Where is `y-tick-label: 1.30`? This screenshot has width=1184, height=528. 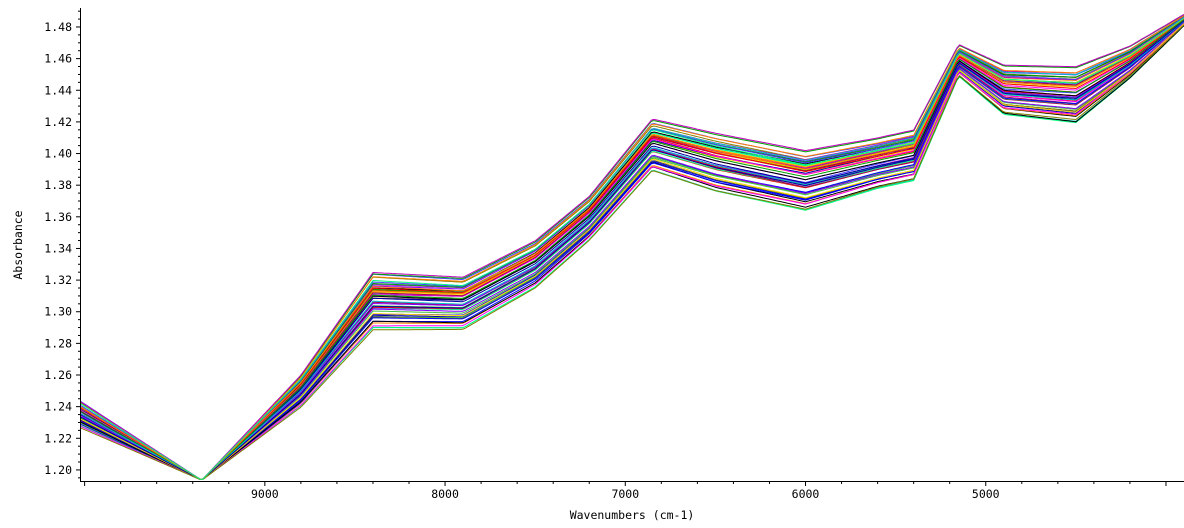 y-tick-label: 1.30 is located at coordinates (58, 312).